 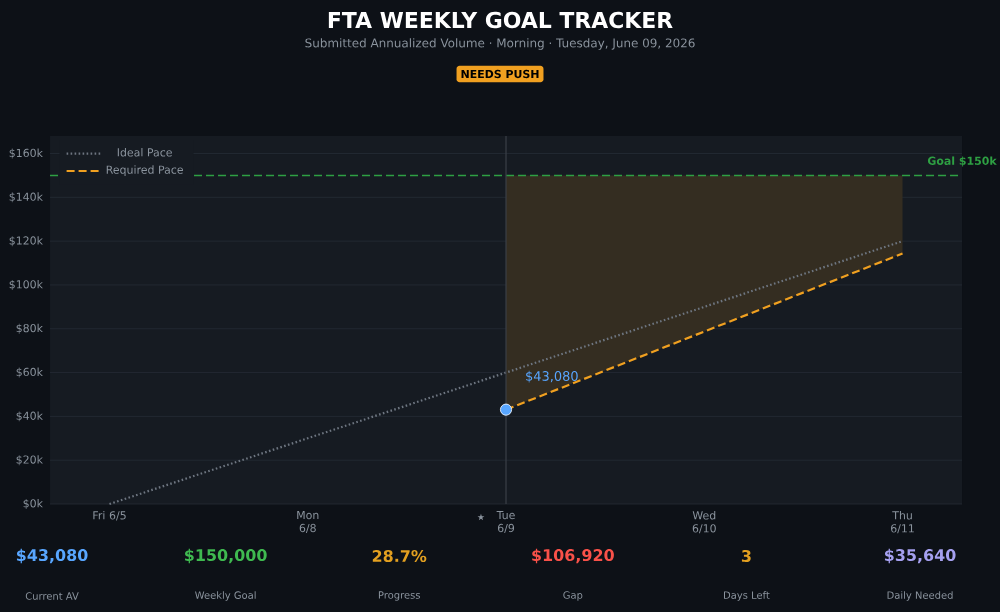 What do you see at coordinates (500, 20) in the screenshot?
I see `chart-title: FTA WEEKLY GOAL TRACKER` at bounding box center [500, 20].